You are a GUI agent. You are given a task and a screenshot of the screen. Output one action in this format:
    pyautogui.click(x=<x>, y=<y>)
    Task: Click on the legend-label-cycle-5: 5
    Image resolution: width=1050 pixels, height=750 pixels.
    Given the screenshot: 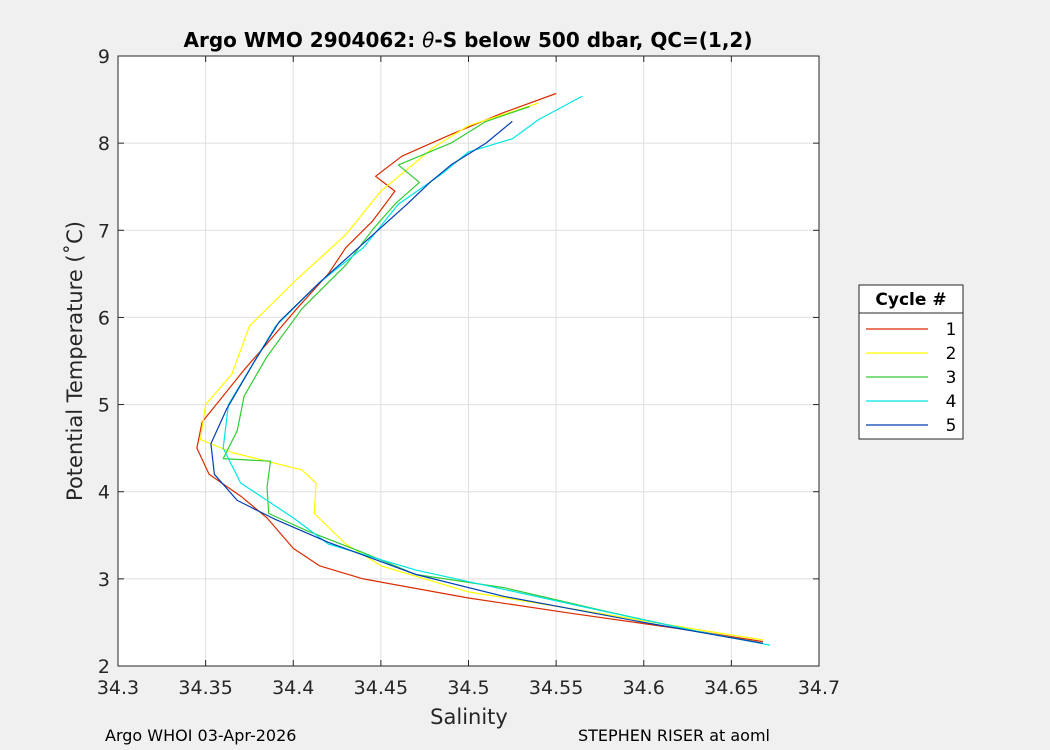 What is the action you would take?
    pyautogui.click(x=951, y=426)
    